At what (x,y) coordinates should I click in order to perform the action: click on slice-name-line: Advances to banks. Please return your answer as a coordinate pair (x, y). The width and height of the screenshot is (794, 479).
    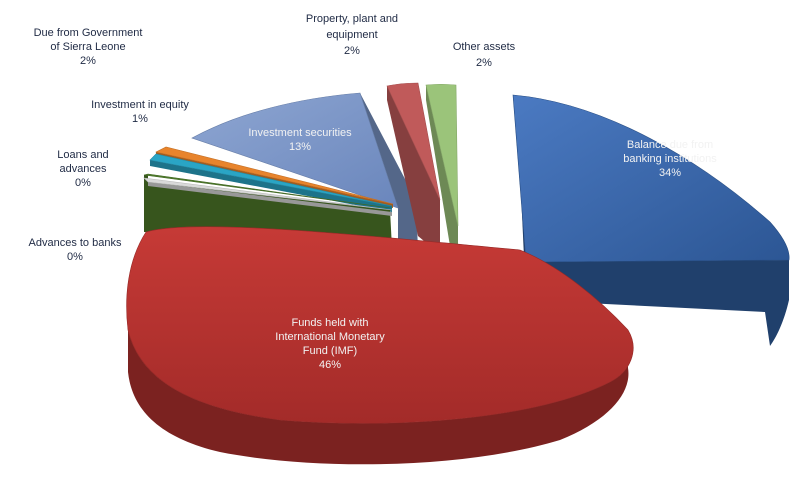
    Looking at the image, I should click on (75, 243).